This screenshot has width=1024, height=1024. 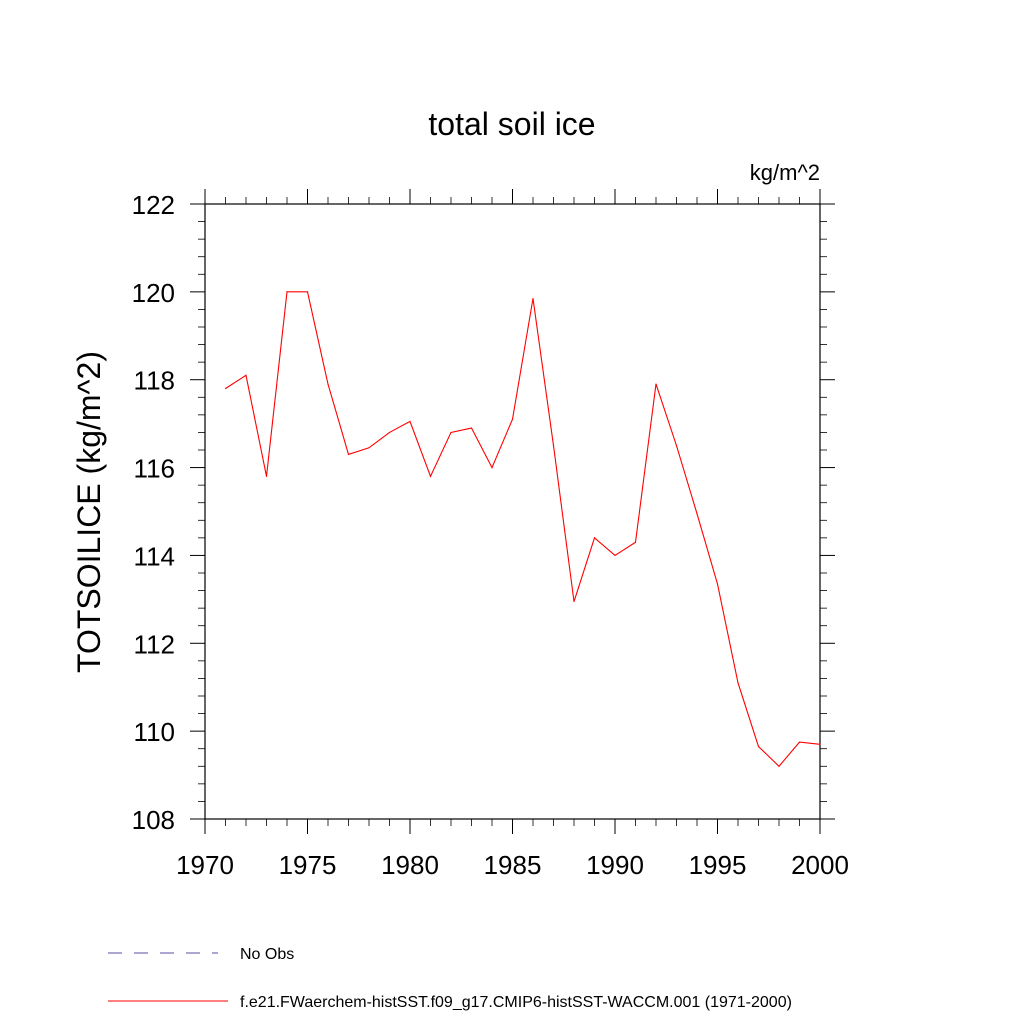 I want to click on y-tick-label: 120, so click(x=153, y=293).